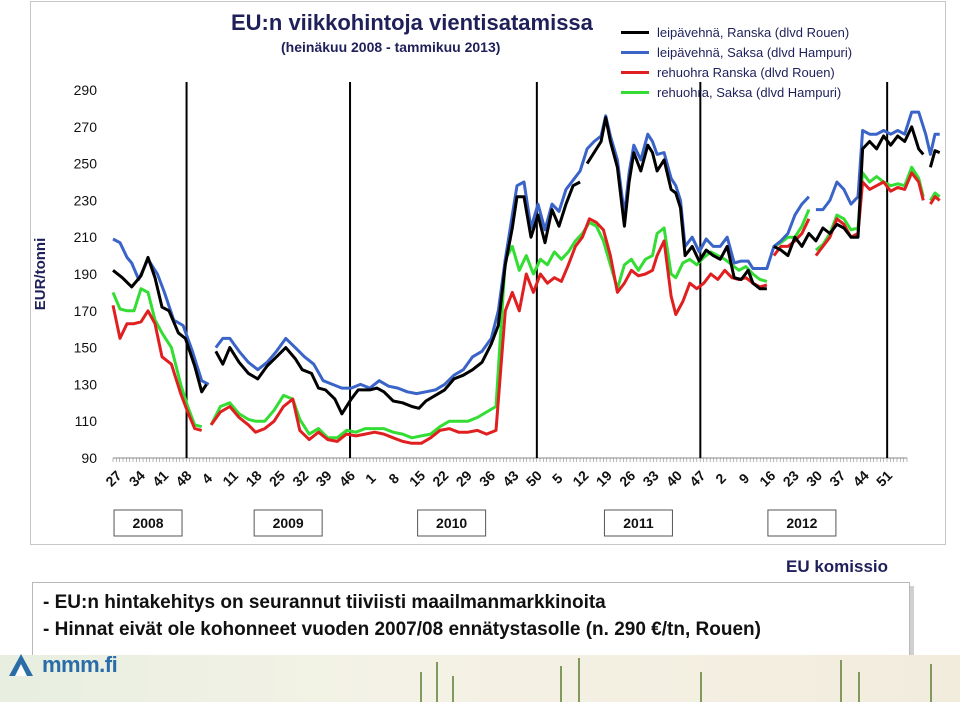 This screenshot has height=702, width=960. I want to click on x-tick-label: 22, so click(440, 478).